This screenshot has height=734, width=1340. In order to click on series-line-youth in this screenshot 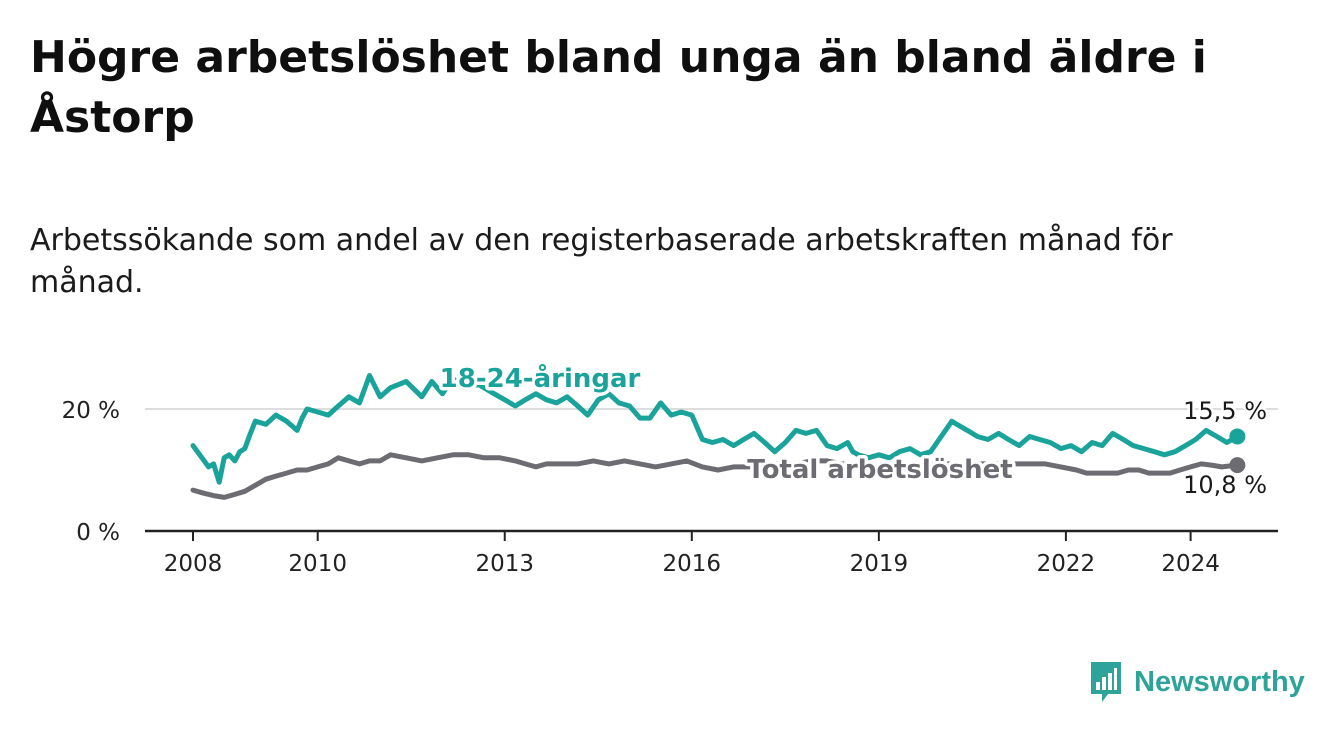, I will do `click(715, 429)`.